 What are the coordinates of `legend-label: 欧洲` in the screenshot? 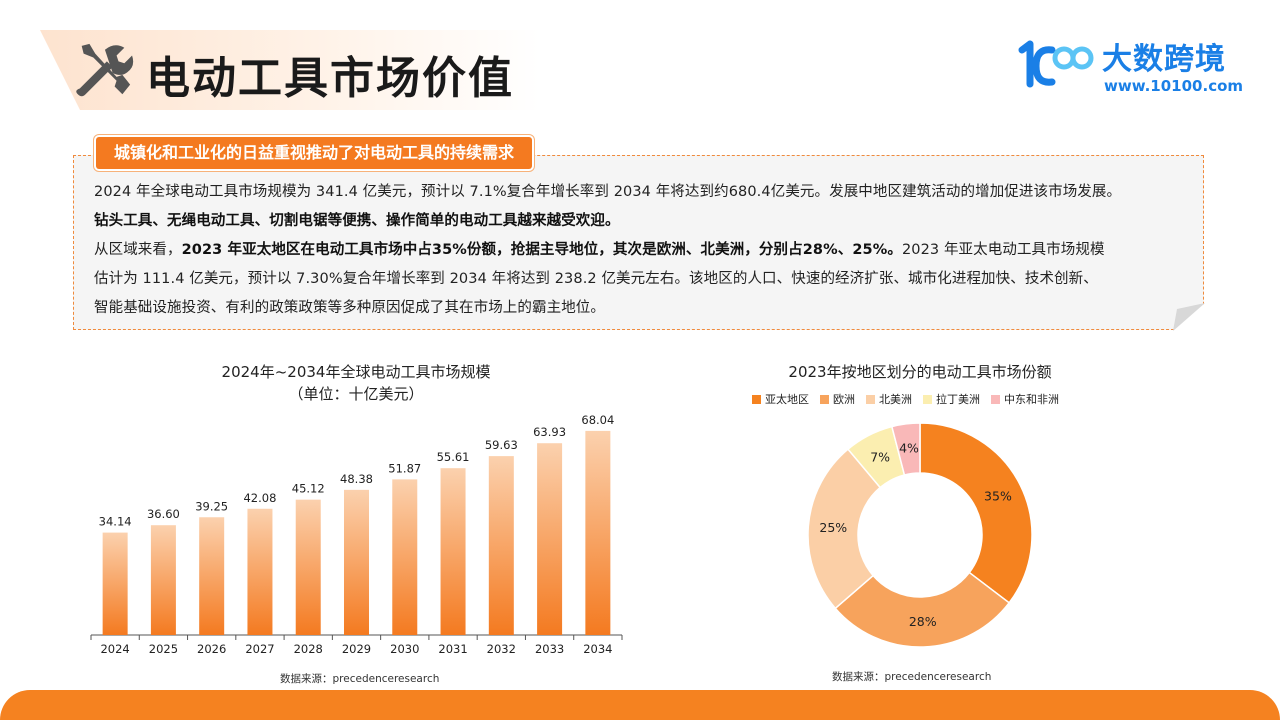 It's located at (844, 399).